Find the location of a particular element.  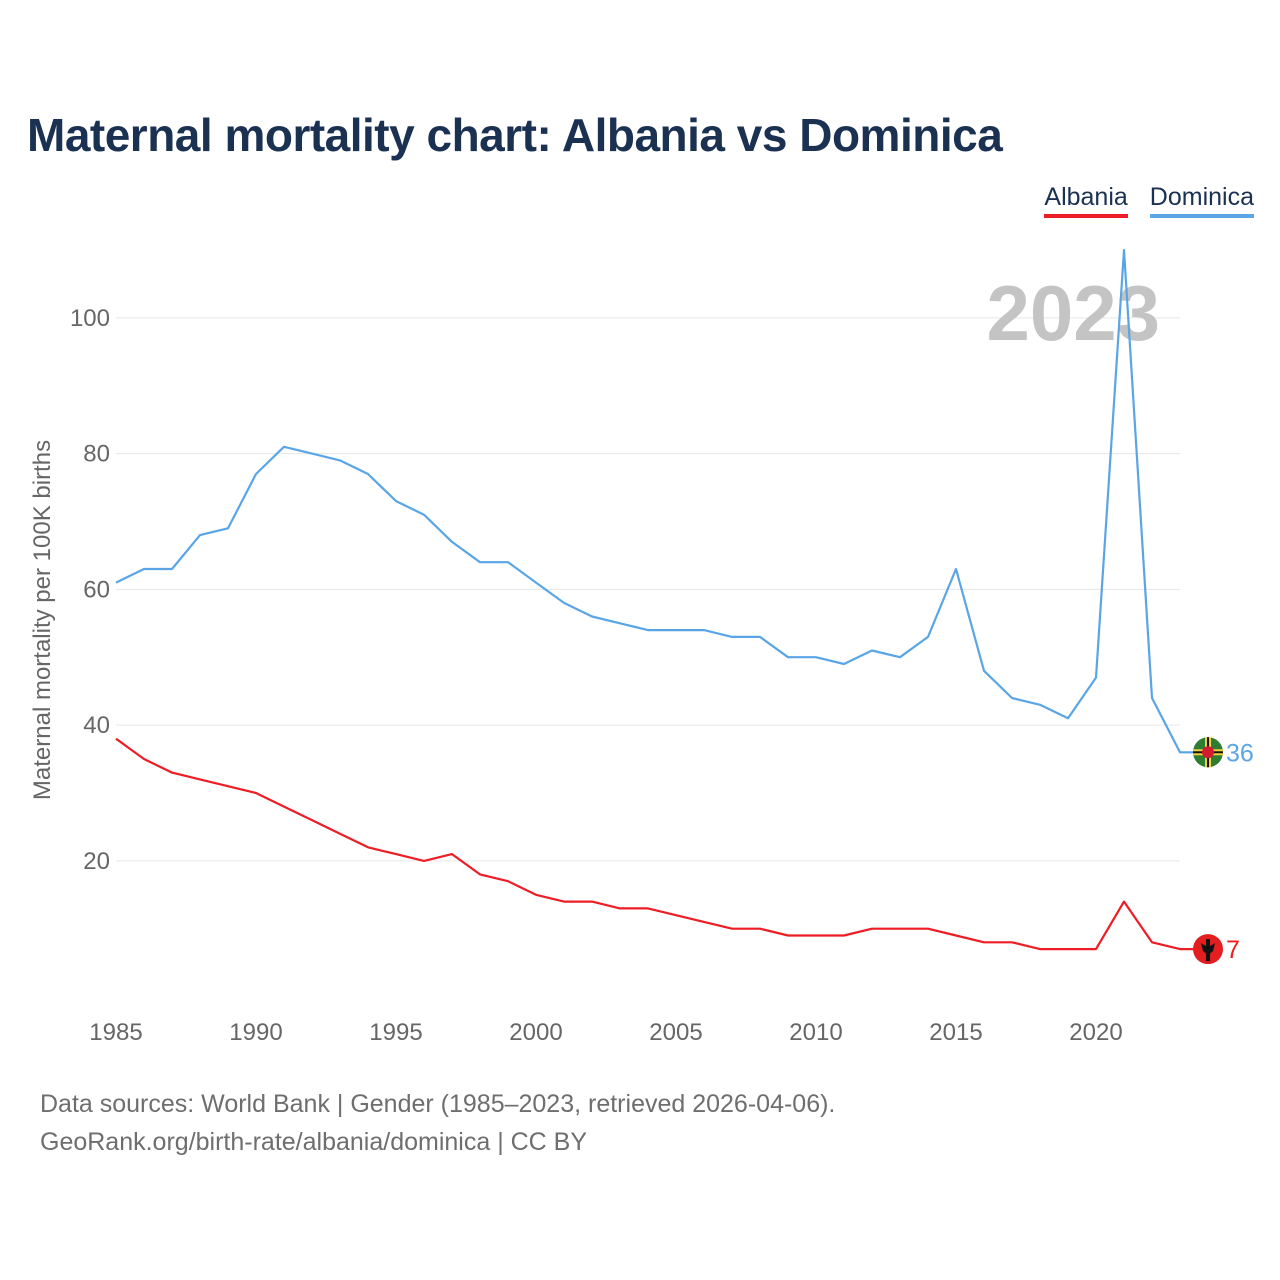

x-tick-label-2010: 2010 is located at coordinates (815, 1032).